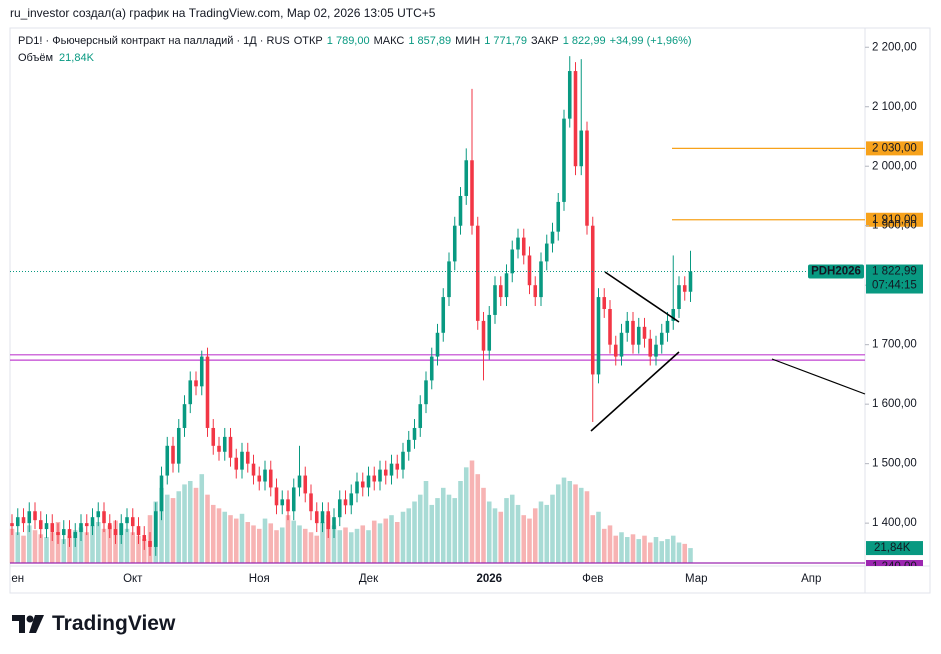 Image resolution: width=941 pixels, height=654 pixels. Describe the element at coordinates (133, 579) in the screenshot. I see `x-tick-label: Окт` at that location.